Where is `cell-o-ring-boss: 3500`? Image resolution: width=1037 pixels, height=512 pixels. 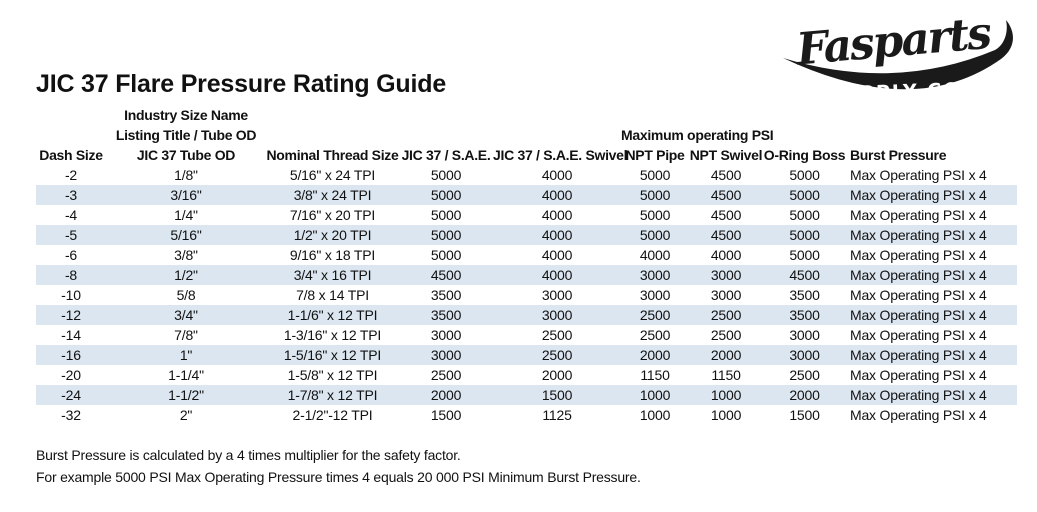 cell-o-ring-boss: 3500 is located at coordinates (804, 295).